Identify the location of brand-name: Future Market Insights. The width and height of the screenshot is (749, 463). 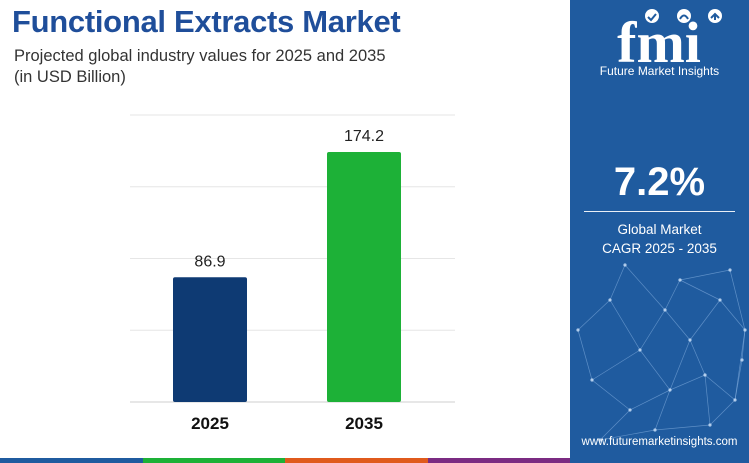
(659, 71).